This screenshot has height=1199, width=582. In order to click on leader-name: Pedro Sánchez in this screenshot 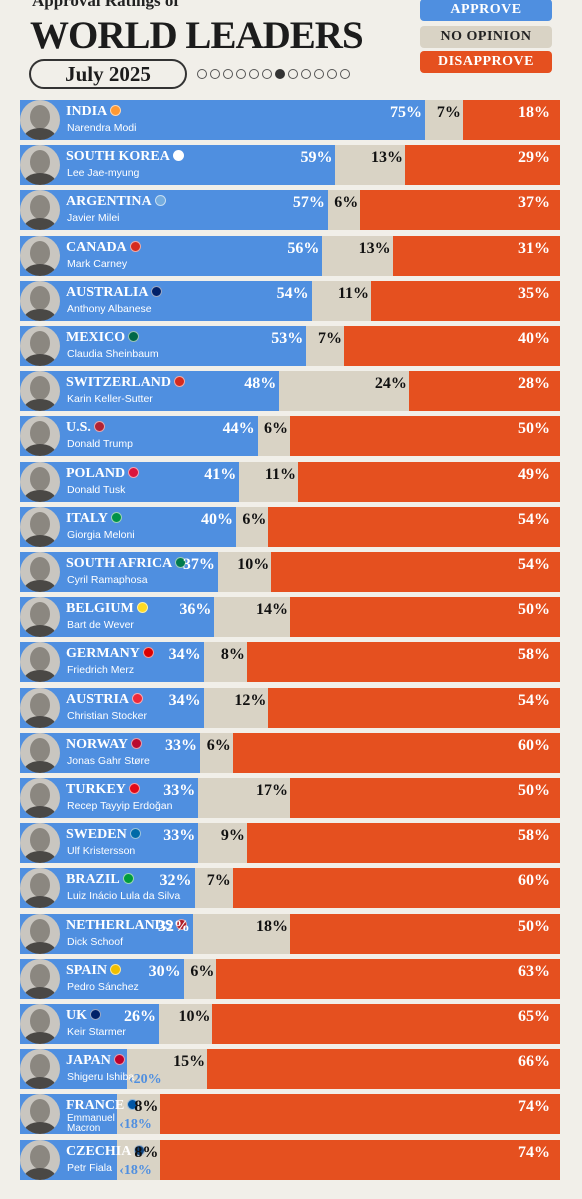, I will do `click(103, 986)`.